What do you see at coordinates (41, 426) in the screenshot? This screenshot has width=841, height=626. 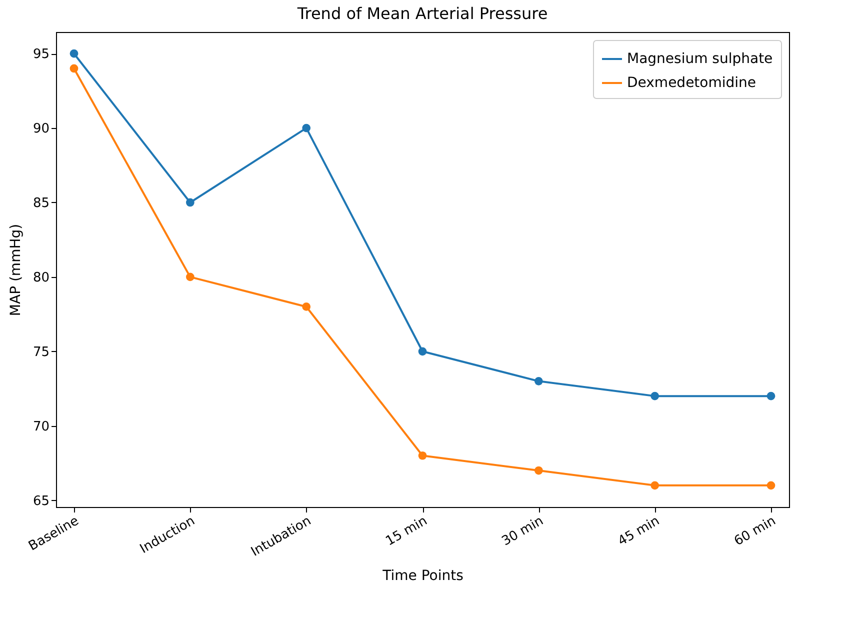 I see `y-tick-label: 70` at bounding box center [41, 426].